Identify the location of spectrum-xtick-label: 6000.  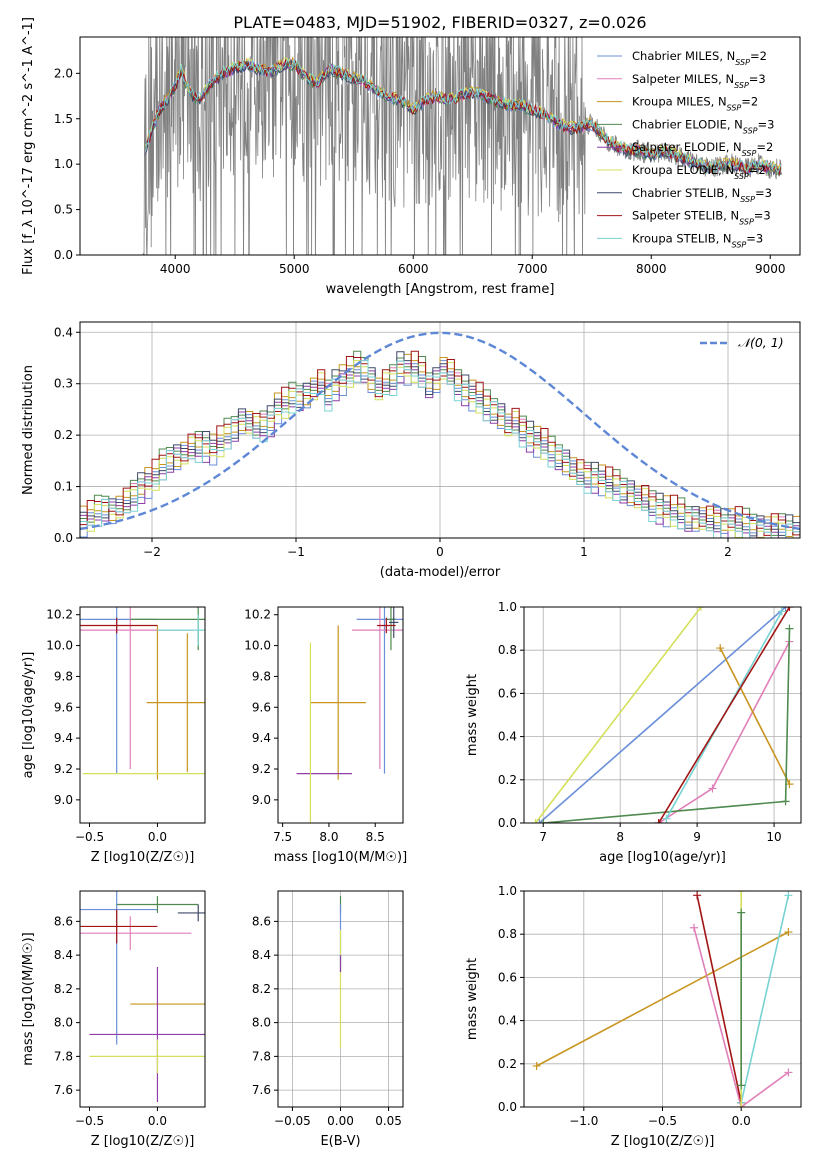
(413, 269).